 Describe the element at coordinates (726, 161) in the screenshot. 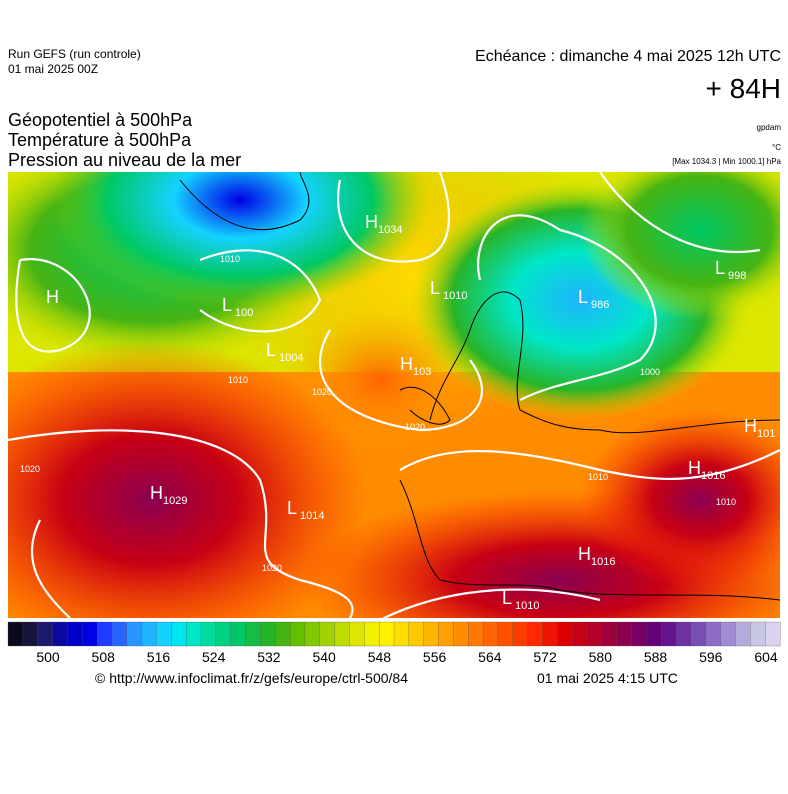

I see `unit-label: [Max 1034.3 | Min 1000.1] hPa` at that location.